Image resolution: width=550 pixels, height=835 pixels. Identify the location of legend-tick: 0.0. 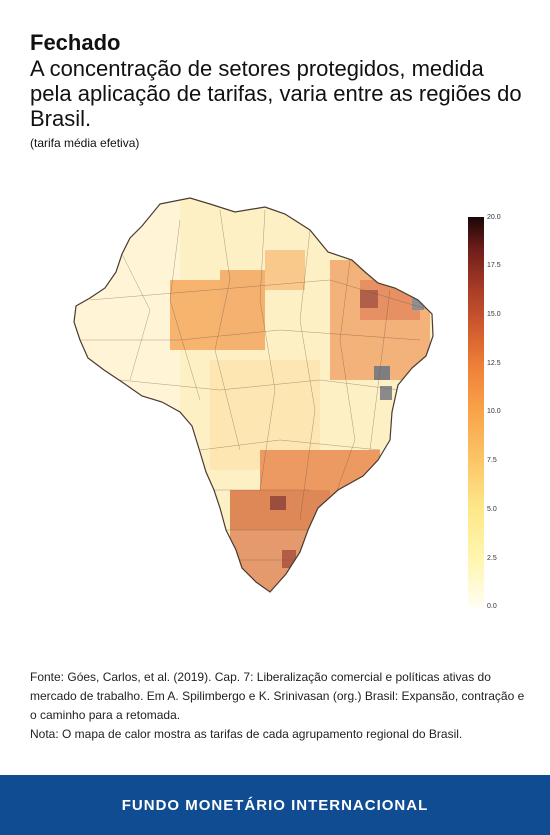
(492, 606).